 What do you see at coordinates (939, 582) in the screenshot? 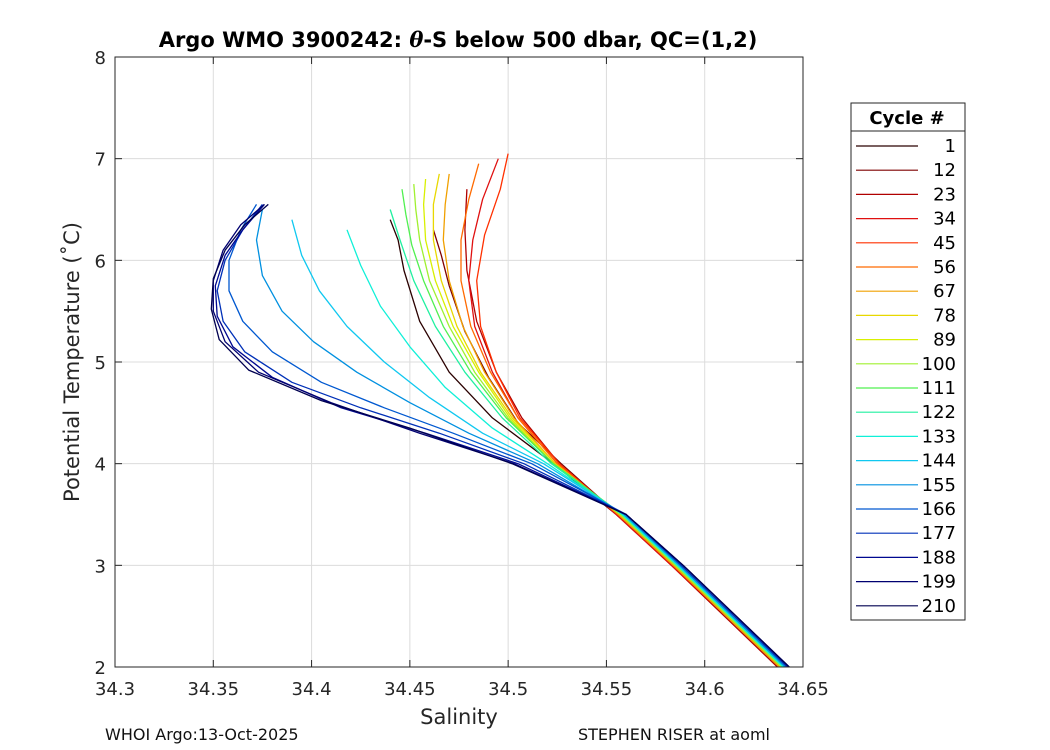
I see `legend-label: 199` at bounding box center [939, 582].